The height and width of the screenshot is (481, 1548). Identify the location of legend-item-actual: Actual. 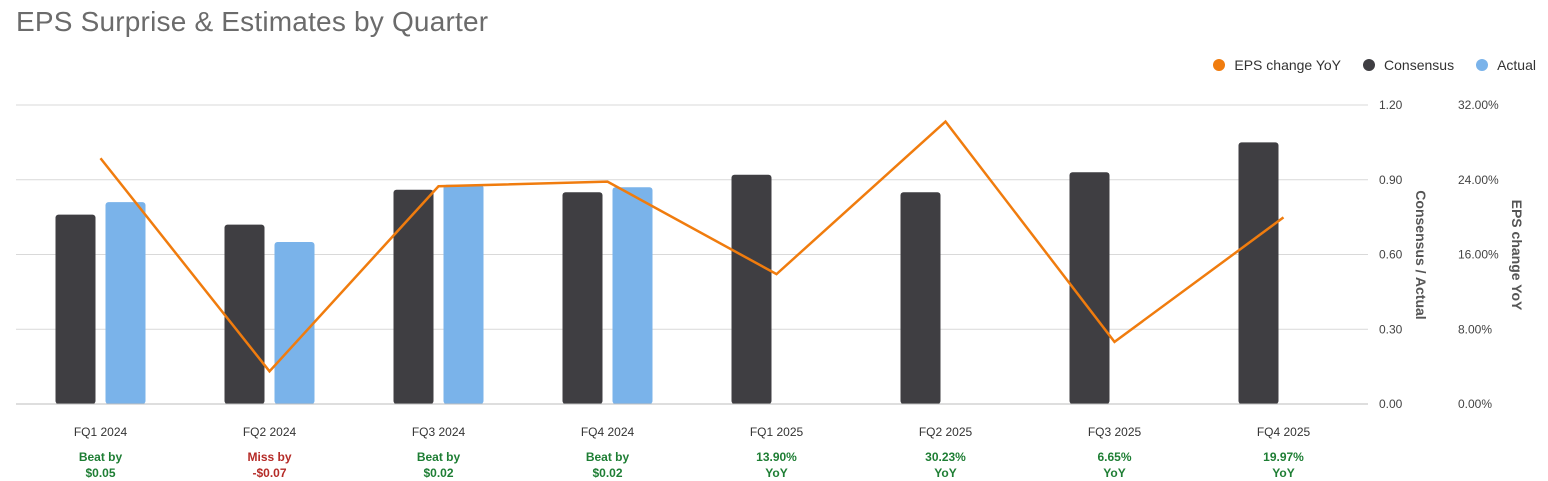
(1506, 65).